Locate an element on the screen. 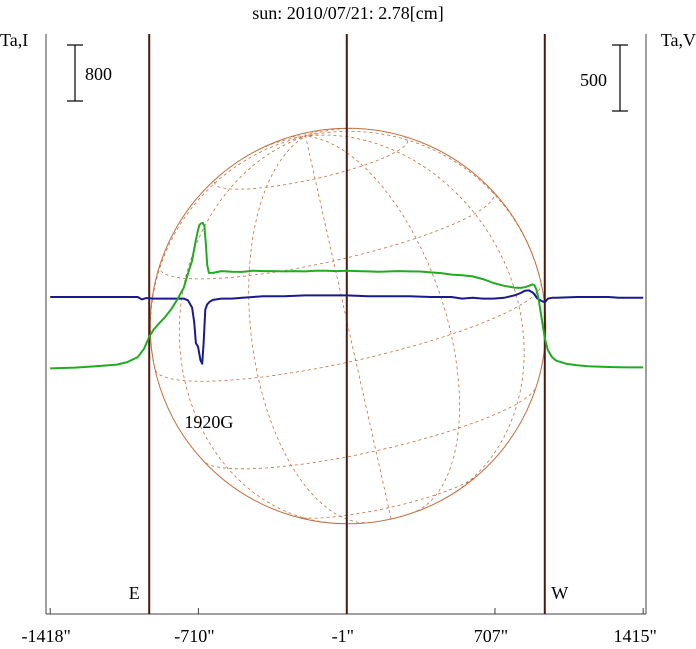  left-axis-label: Ta,I is located at coordinates (14, 40).